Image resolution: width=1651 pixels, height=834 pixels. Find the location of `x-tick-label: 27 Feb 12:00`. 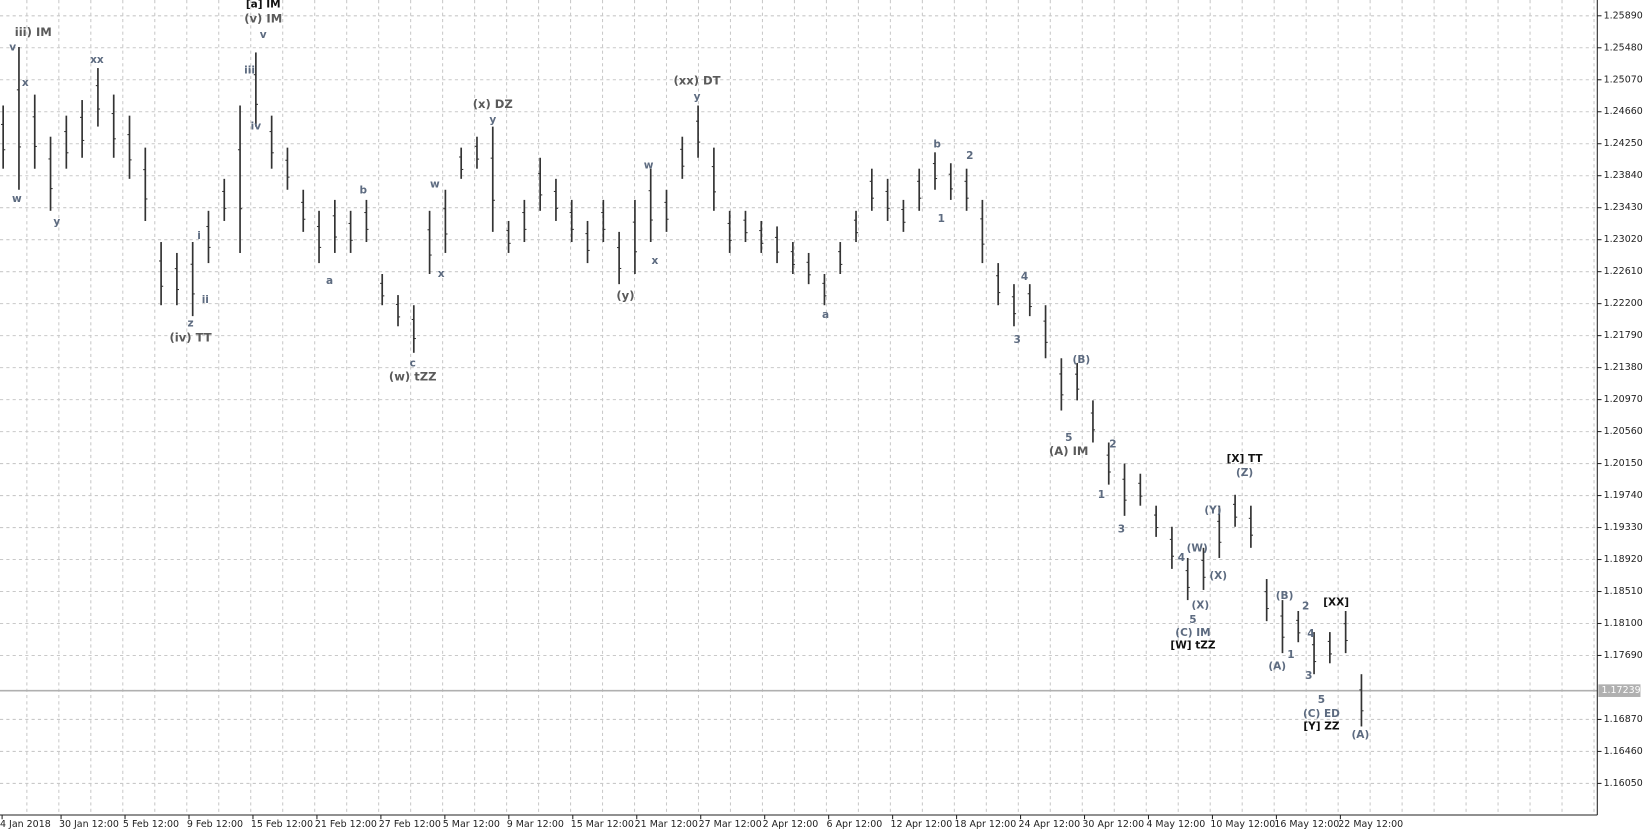

x-tick-label: 27 Feb 12:00 is located at coordinates (410, 824).